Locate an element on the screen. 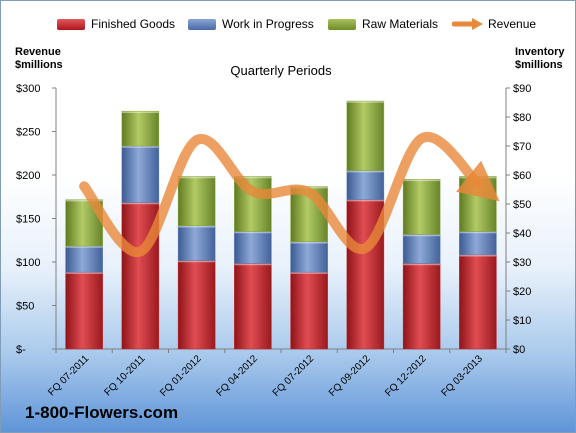 Image resolution: width=576 pixels, height=433 pixels. legend-label: Work in Progress is located at coordinates (268, 24).